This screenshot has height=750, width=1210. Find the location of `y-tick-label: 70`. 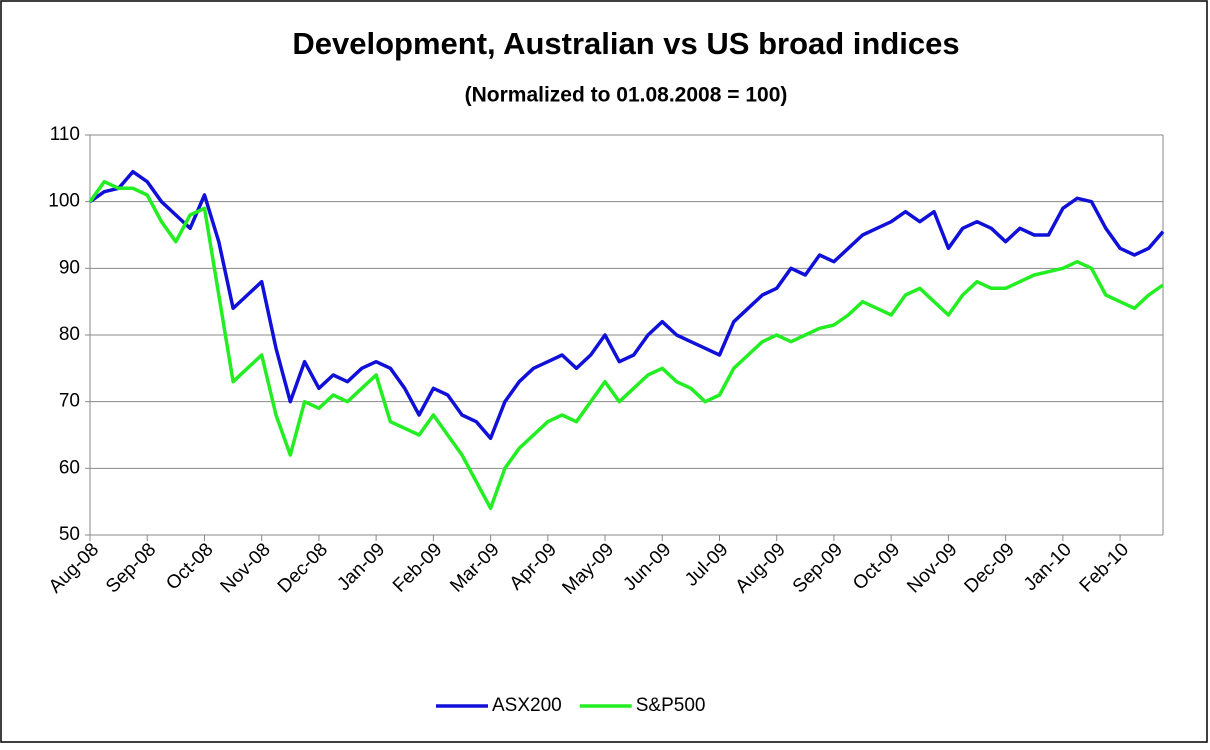

y-tick-label: 70 is located at coordinates (69, 401).